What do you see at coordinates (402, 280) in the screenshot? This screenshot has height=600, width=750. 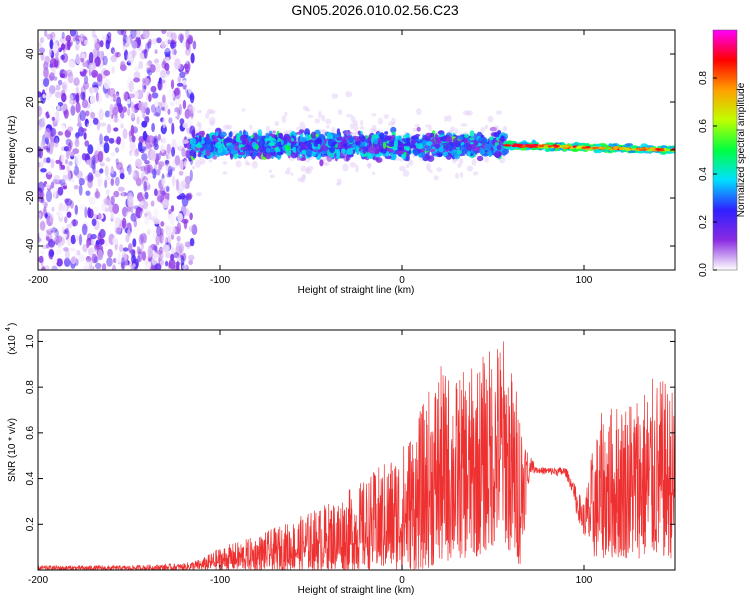 I see `x-tick-label: 0` at bounding box center [402, 280].